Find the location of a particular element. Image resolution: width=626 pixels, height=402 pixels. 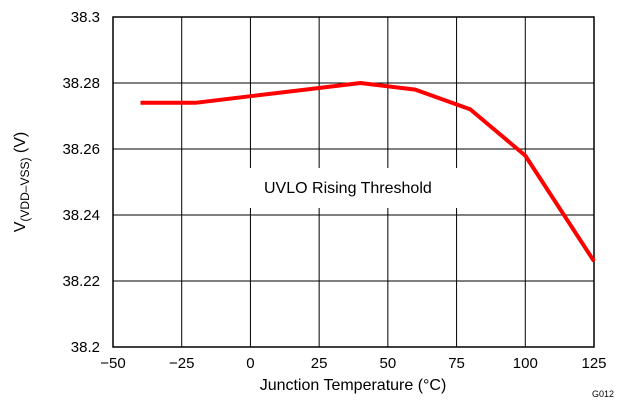

x-tick-label: 125 is located at coordinates (593, 363).